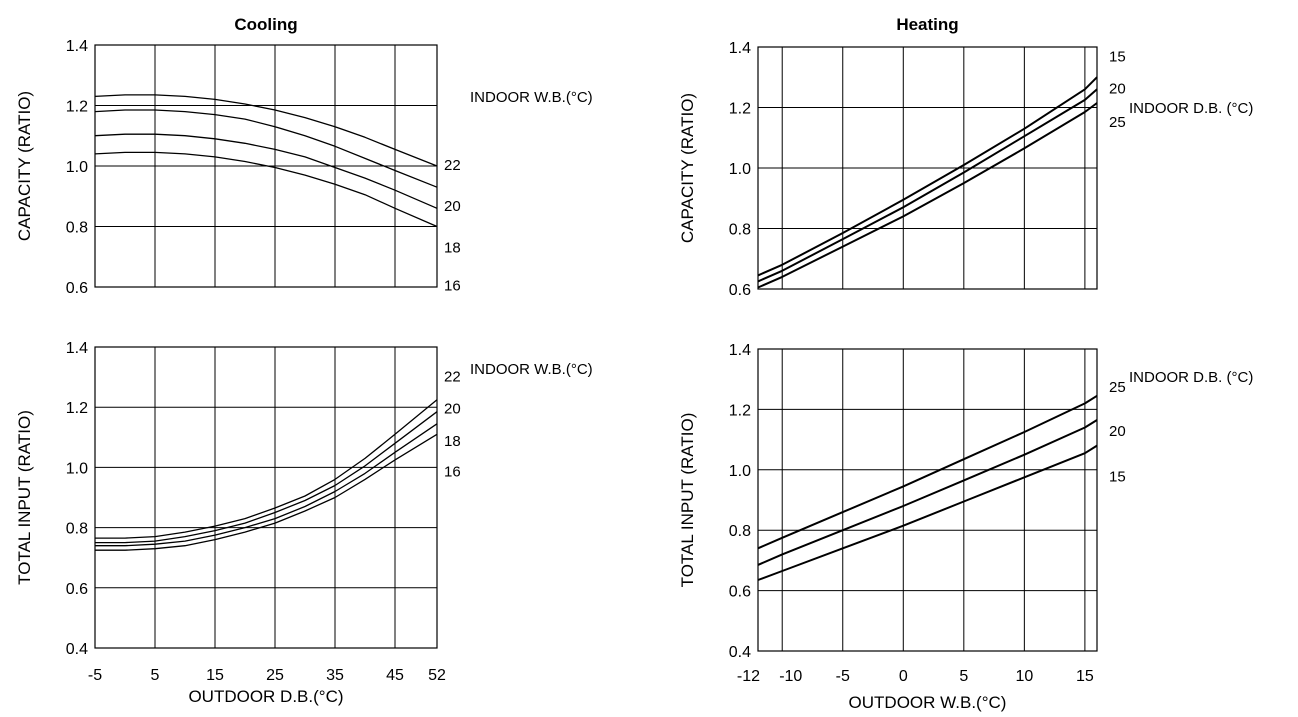 Image resolution: width=1298 pixels, height=717 pixels. I want to click on x-tick-label: 25, so click(275, 675).